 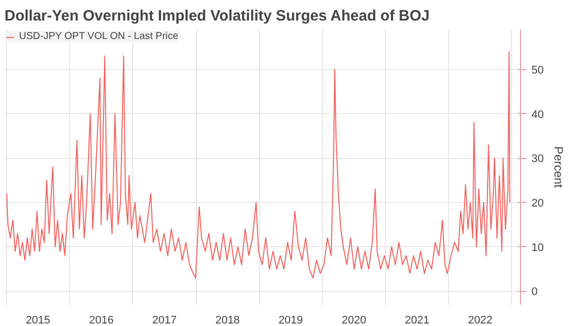 I want to click on y-tick-label: 40, so click(x=538, y=114).